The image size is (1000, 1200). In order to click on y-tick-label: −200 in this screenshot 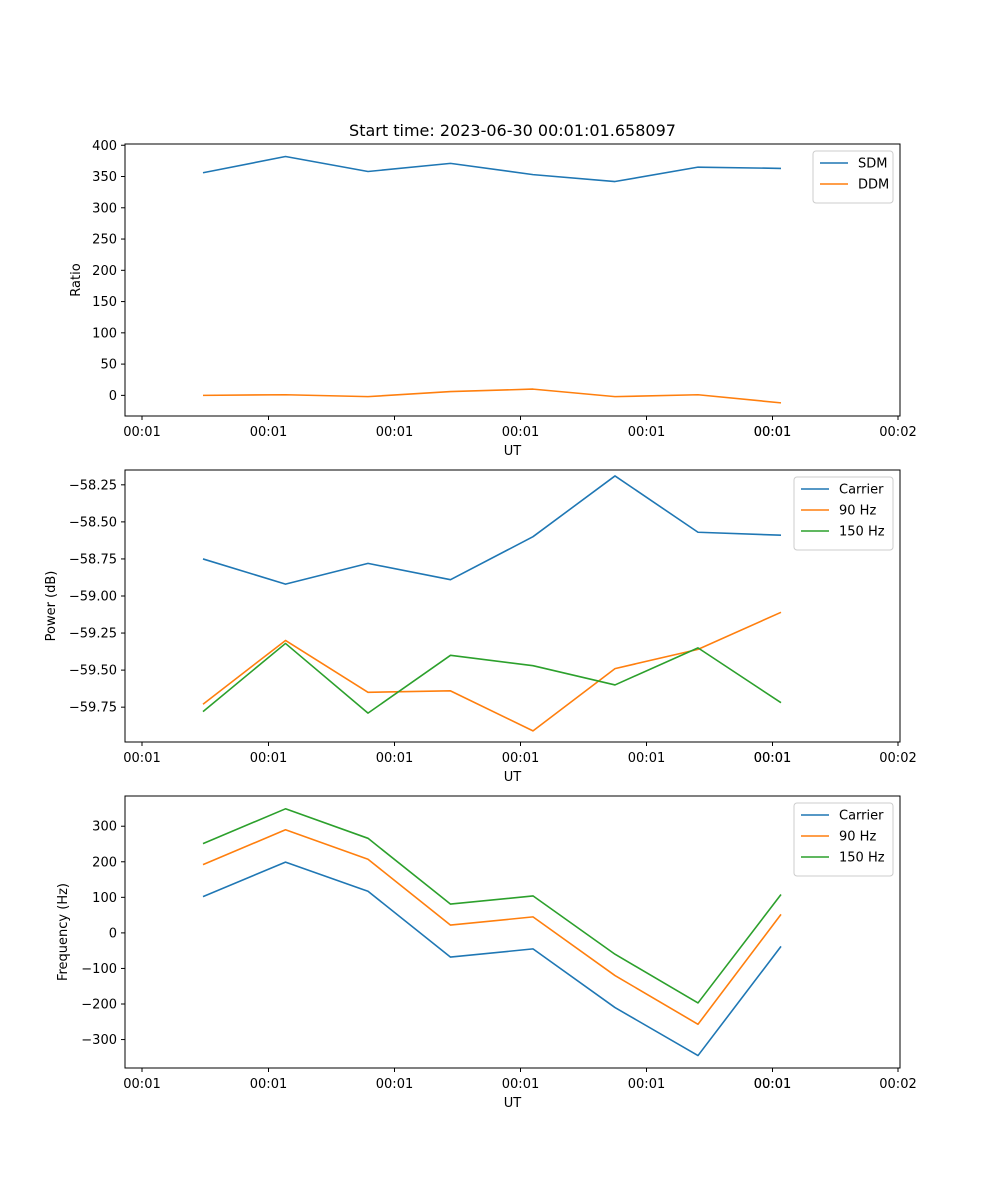, I will do `click(99, 1005)`.